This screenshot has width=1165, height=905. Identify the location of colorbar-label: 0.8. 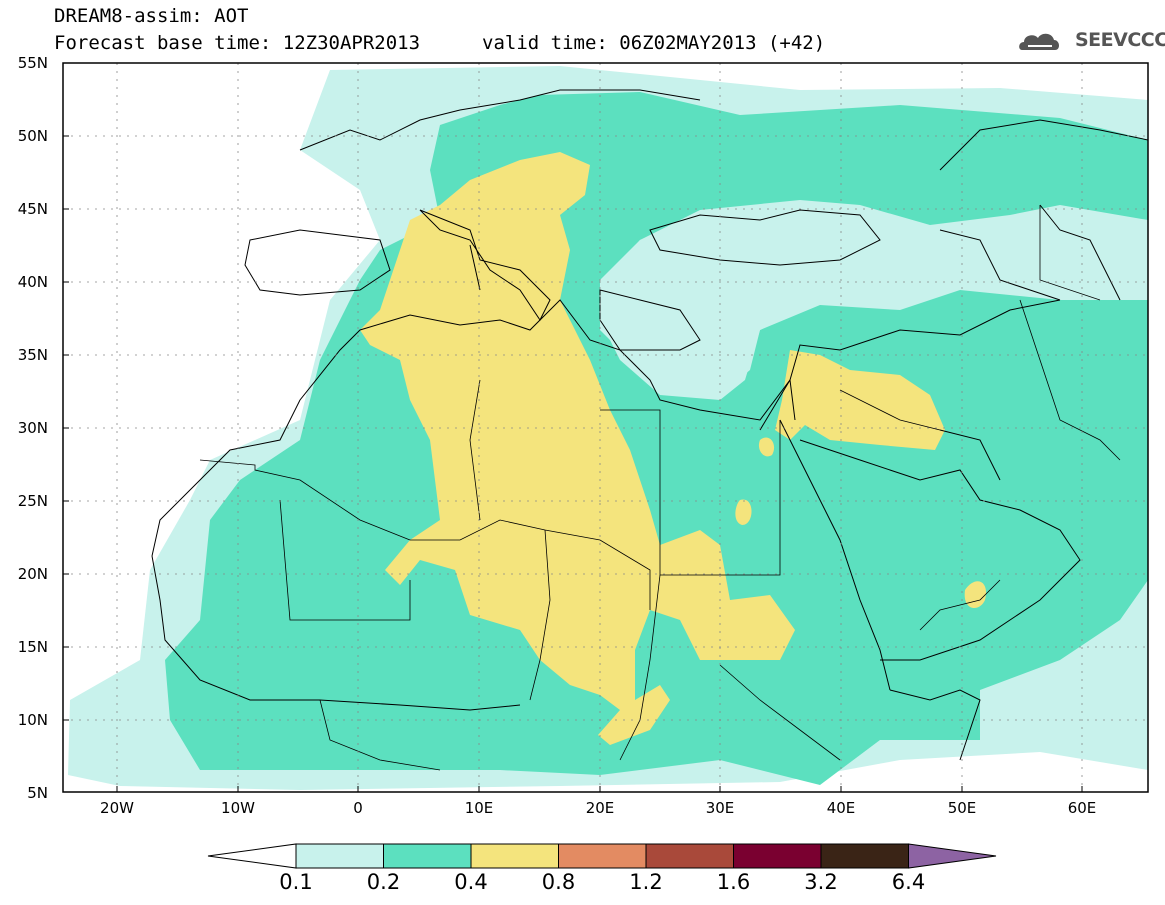
(558, 882).